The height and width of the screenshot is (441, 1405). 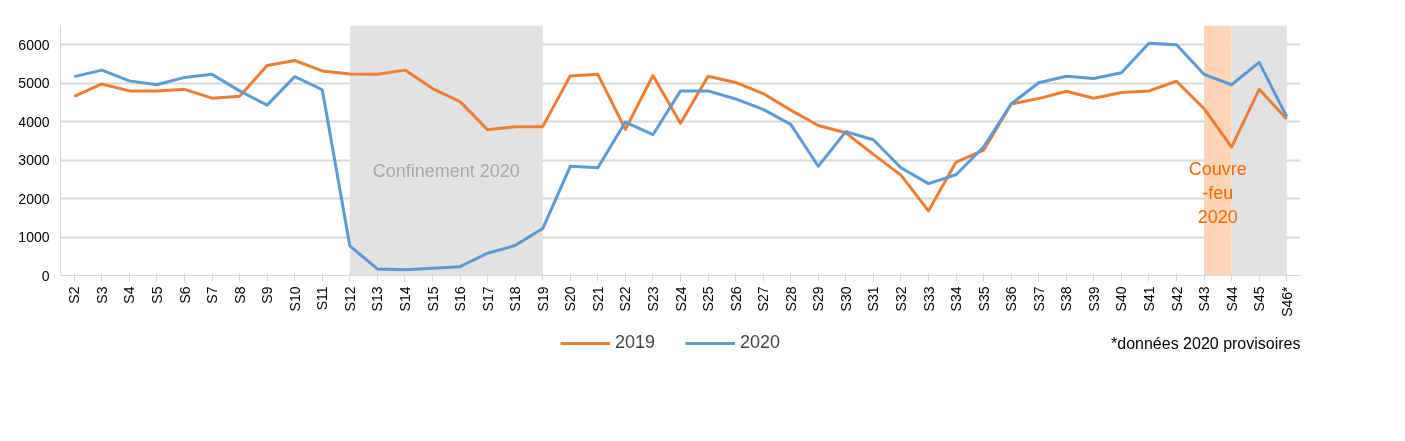 What do you see at coordinates (763, 299) in the screenshot?
I see `x-tick-label: S27` at bounding box center [763, 299].